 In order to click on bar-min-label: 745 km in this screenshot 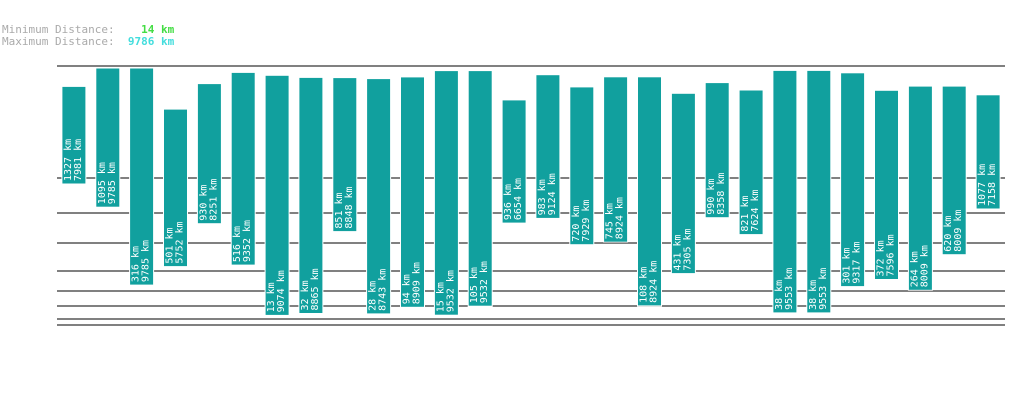, I will do `click(610, 221)`.